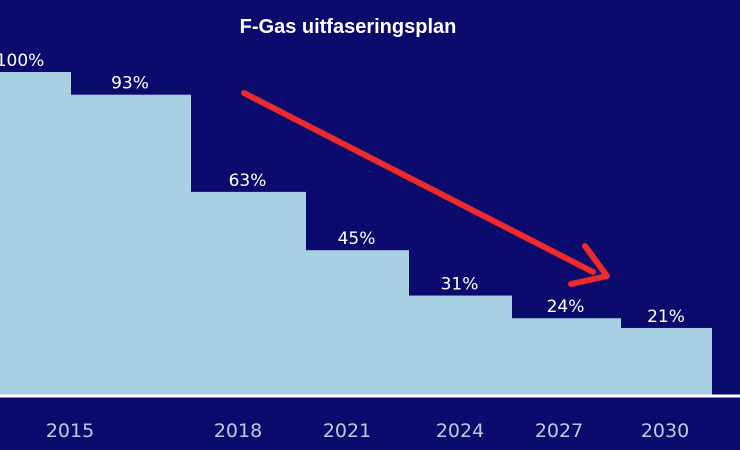  Describe the element at coordinates (248, 181) in the screenshot. I see `value-label-3: 63%` at that location.